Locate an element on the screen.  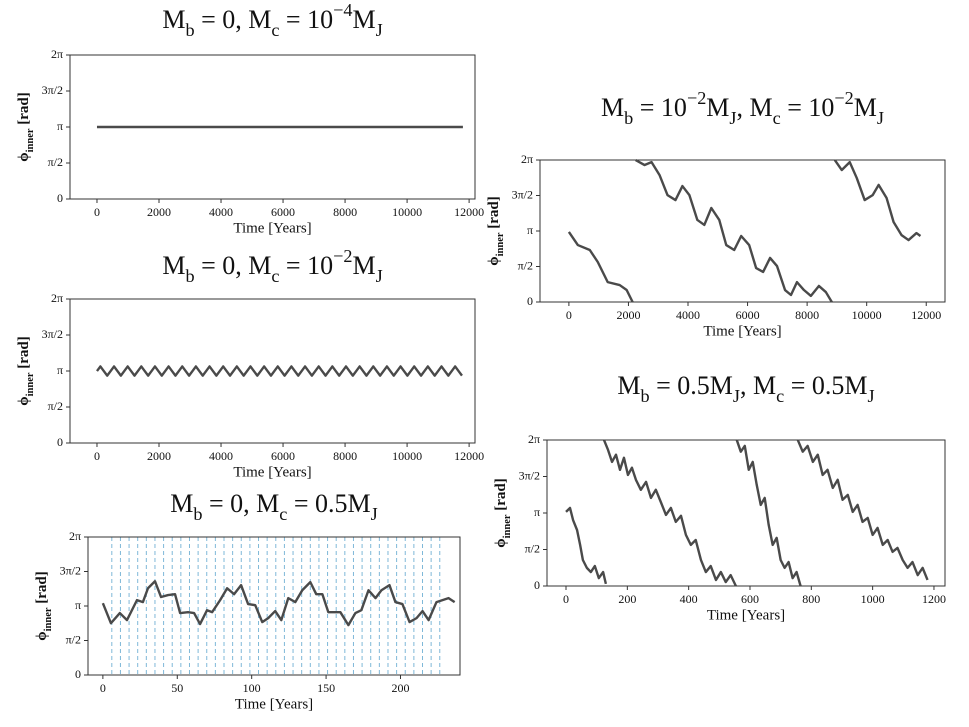
x-tick-label: 1200 is located at coordinates (934, 599).